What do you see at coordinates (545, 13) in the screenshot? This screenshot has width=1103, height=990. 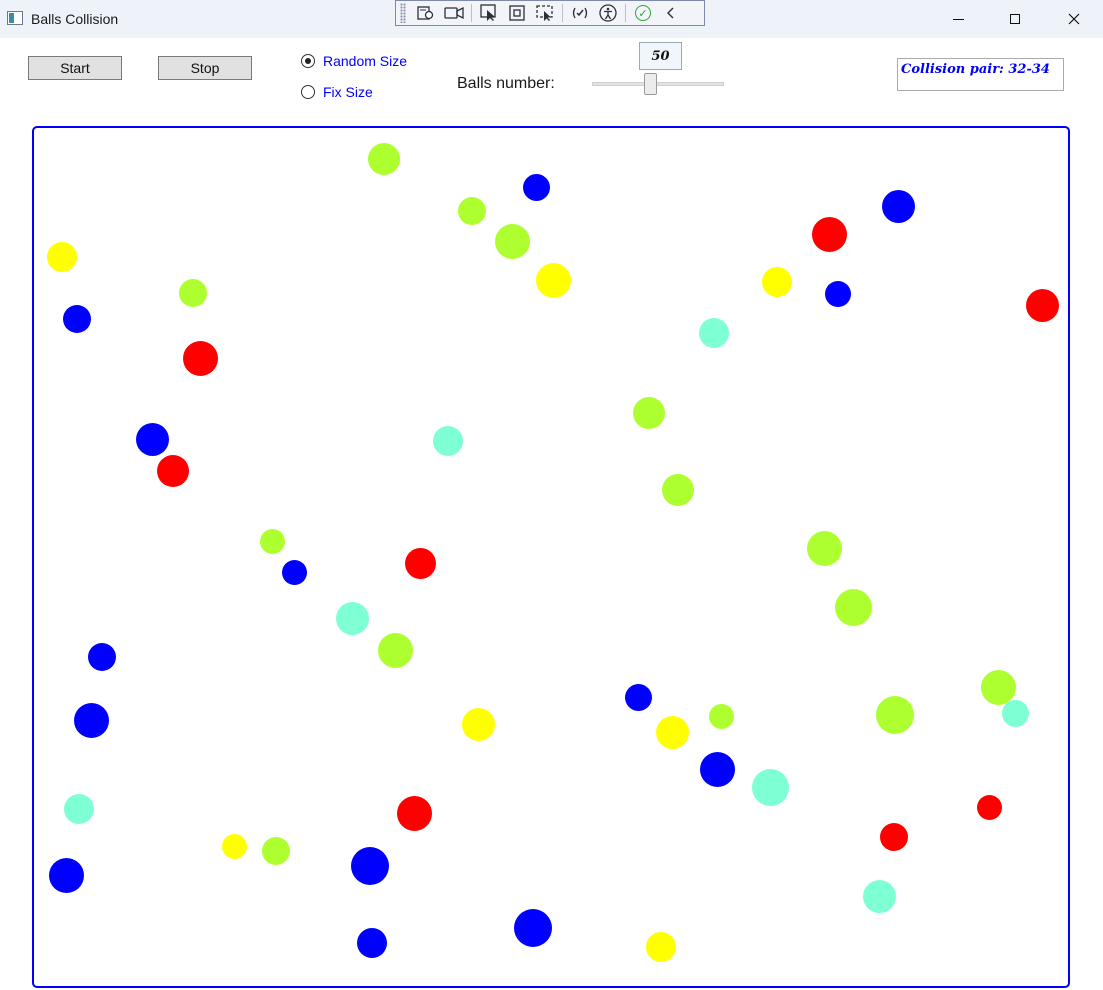 I see `track-focus-icon` at bounding box center [545, 13].